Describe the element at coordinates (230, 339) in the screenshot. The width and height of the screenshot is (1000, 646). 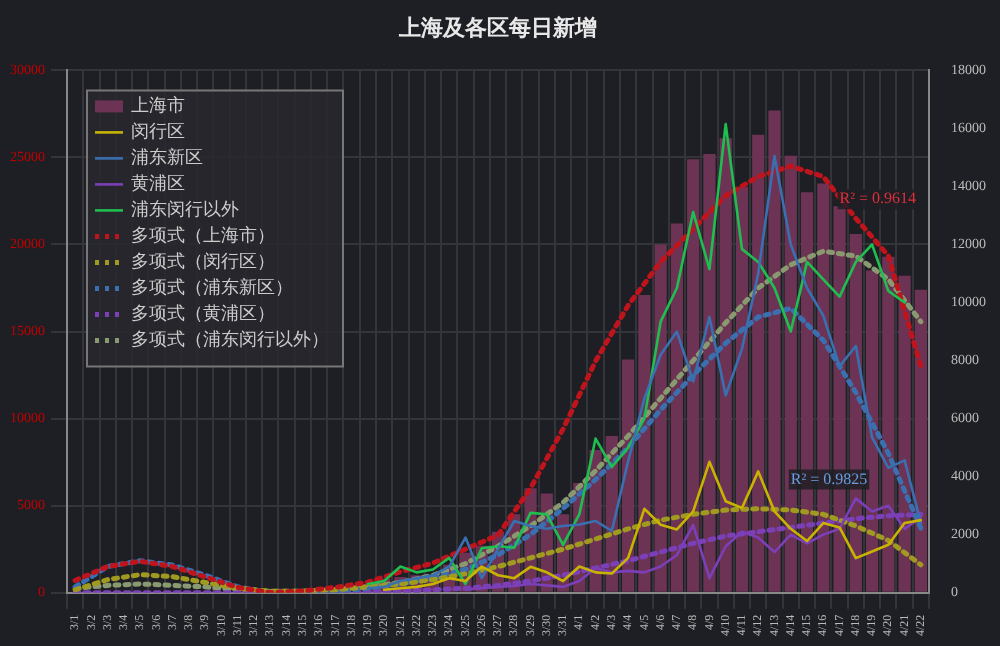
I see `legend-label: 多项式（浦东闵行以外）` at that location.